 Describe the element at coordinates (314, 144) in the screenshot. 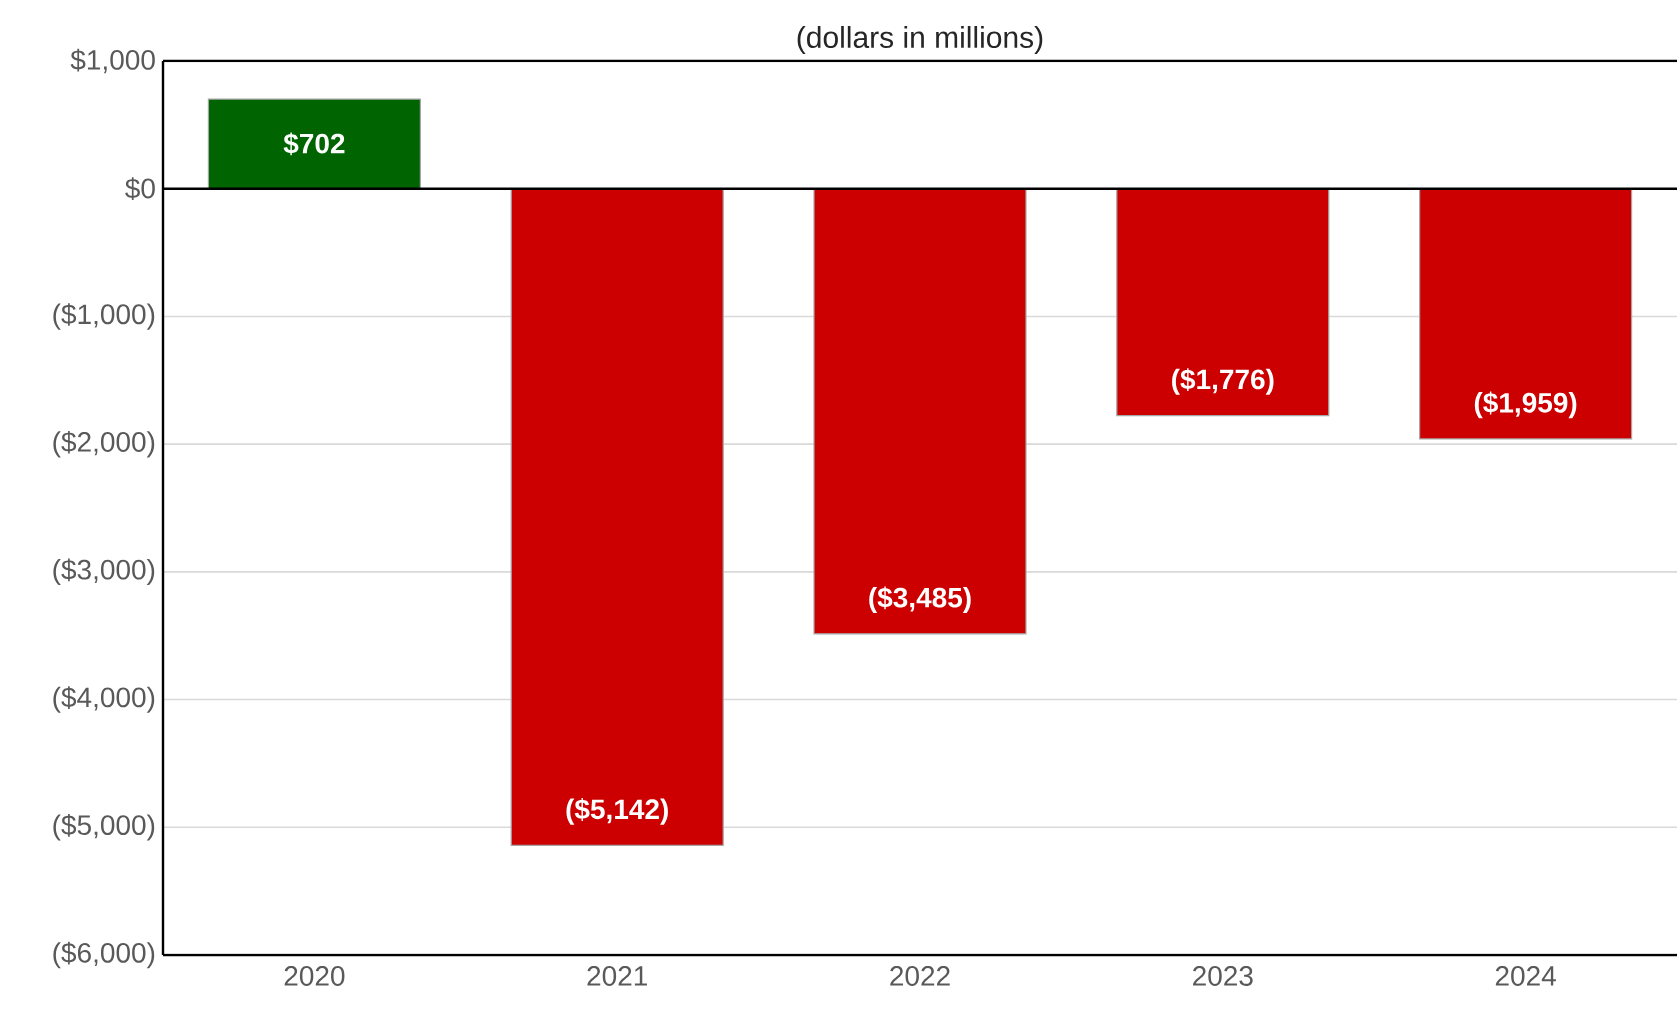

I see `data-label: $702` at that location.